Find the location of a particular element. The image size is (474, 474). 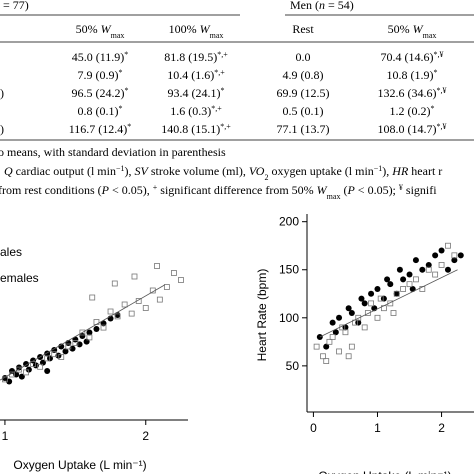

text-run: significant difference from 50% is located at coordinates (236, 190).